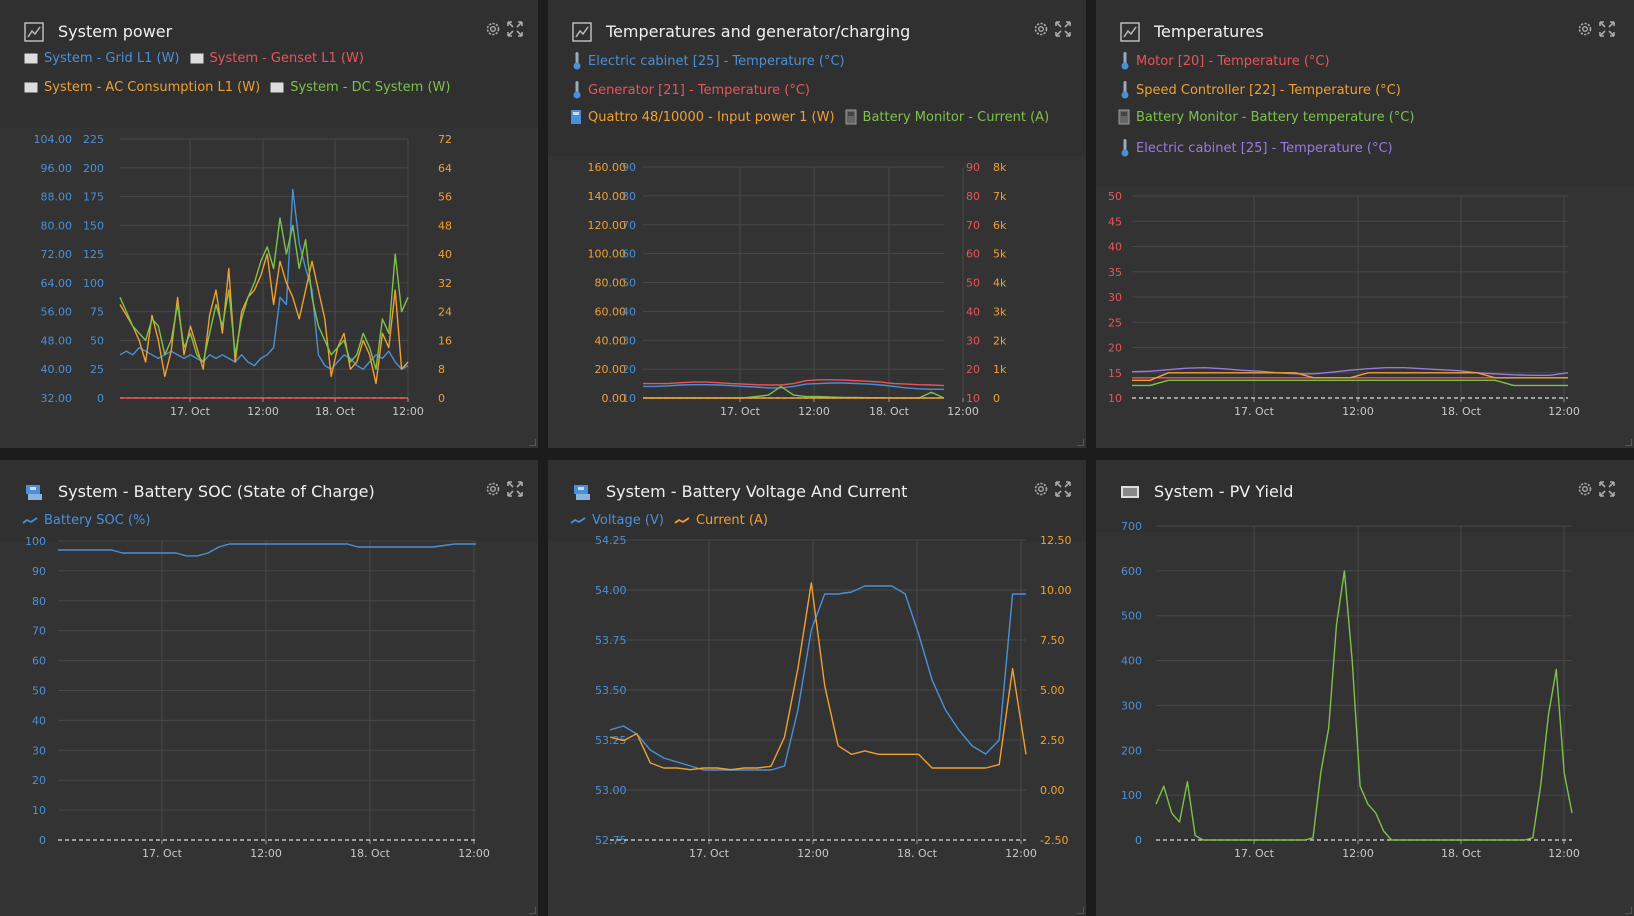 The height and width of the screenshot is (916, 1634). What do you see at coordinates (1131, 571) in the screenshot?
I see `y-tick-label: 600` at bounding box center [1131, 571].